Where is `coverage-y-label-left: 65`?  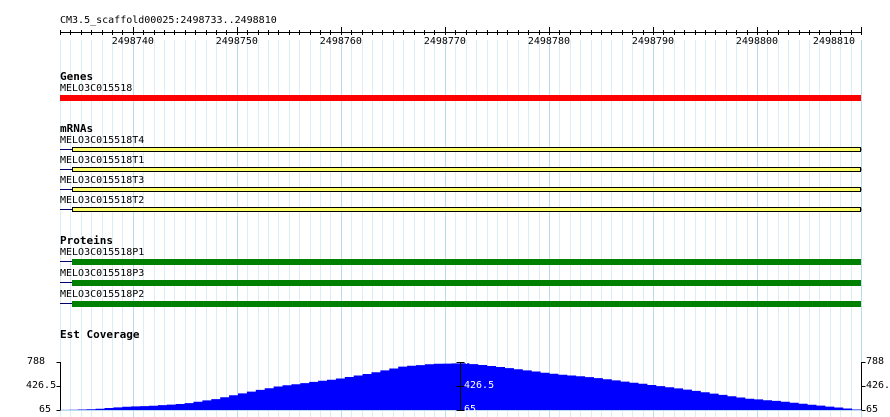 coverage-y-label-left: 65 is located at coordinates (45, 409).